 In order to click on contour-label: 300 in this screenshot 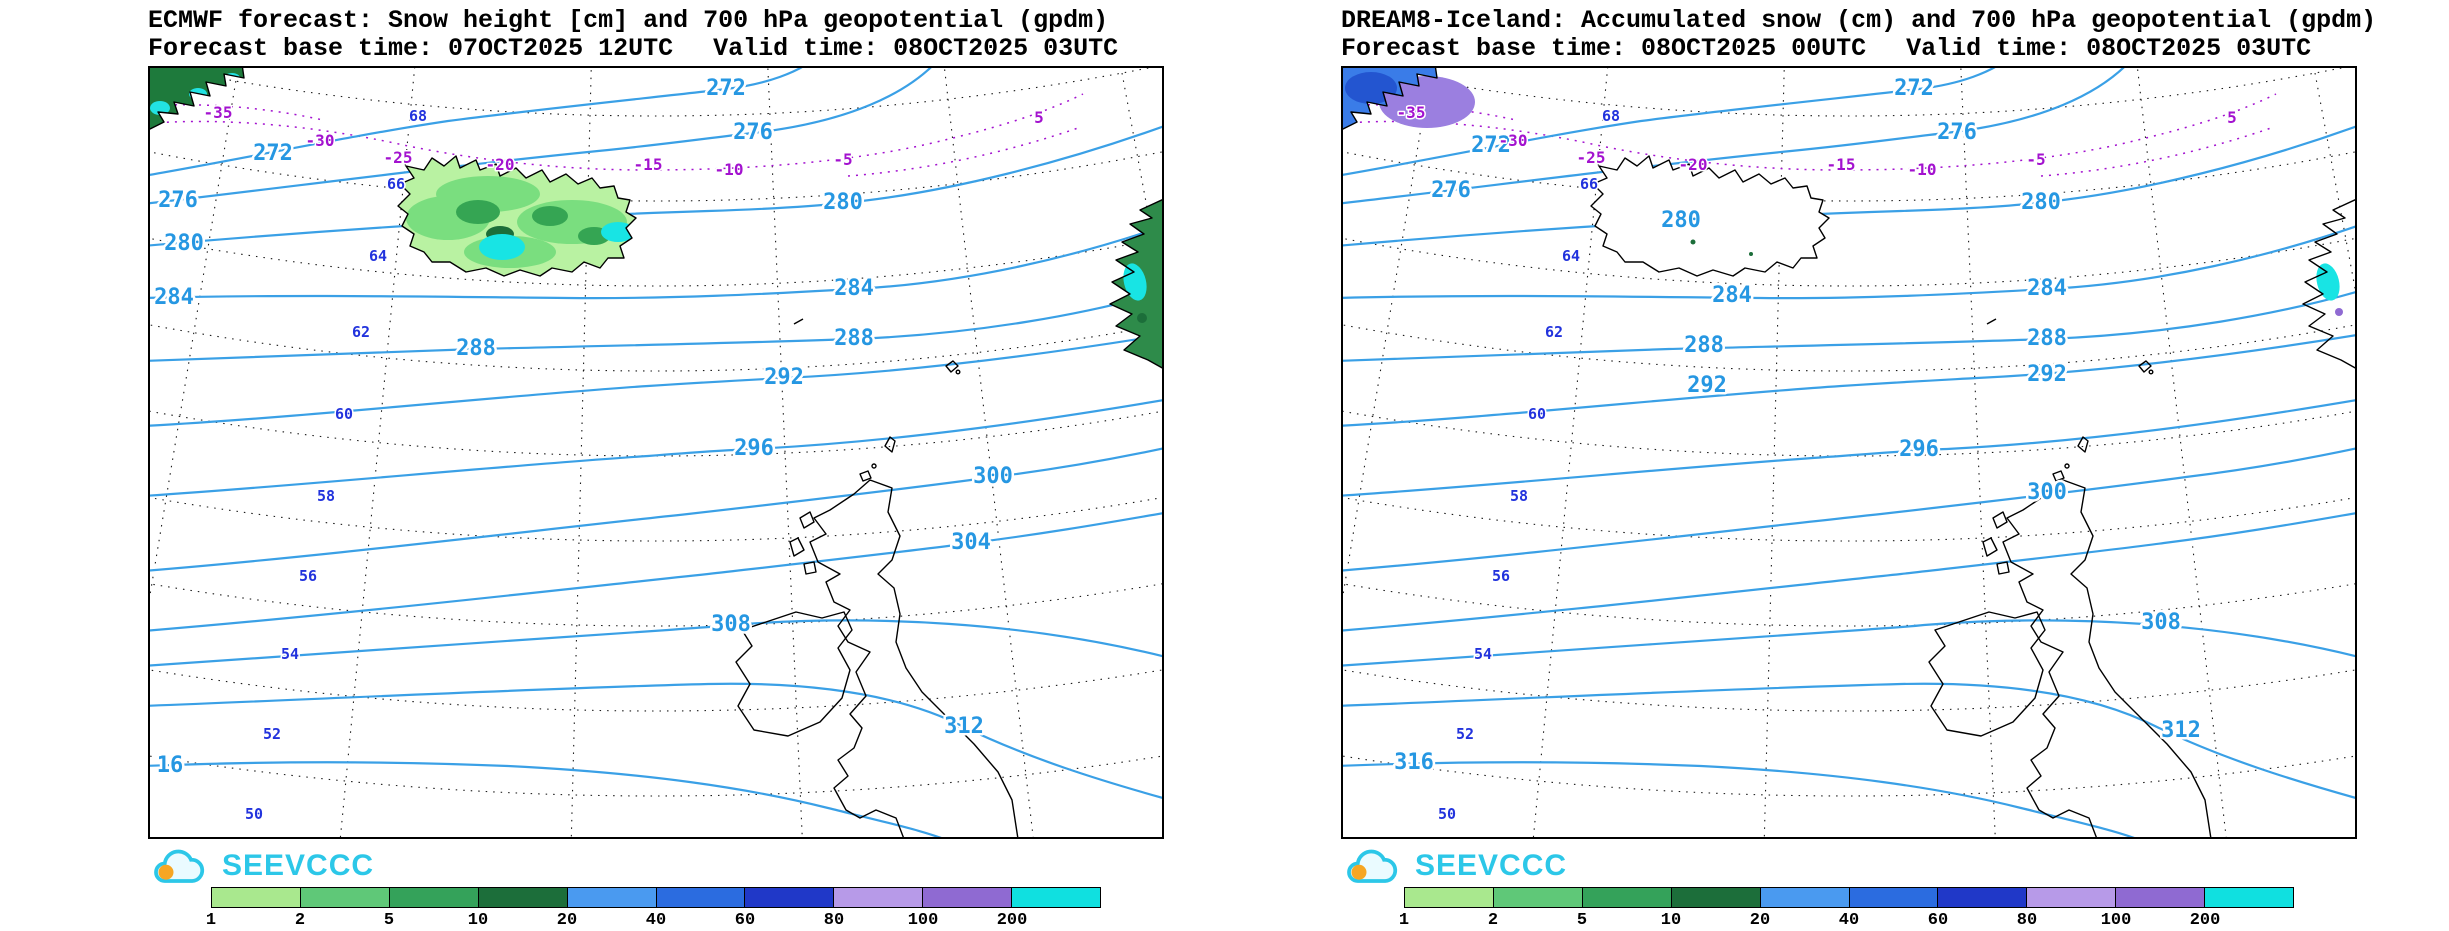, I will do `click(2047, 492)`.